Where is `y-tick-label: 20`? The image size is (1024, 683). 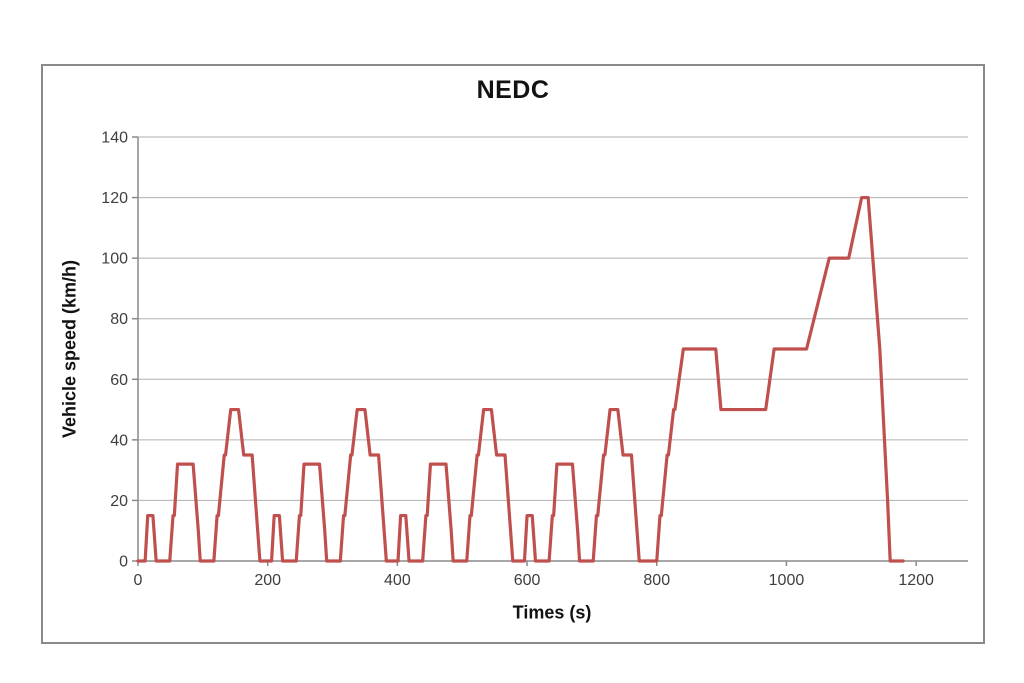
y-tick-label: 20 is located at coordinates (119, 501).